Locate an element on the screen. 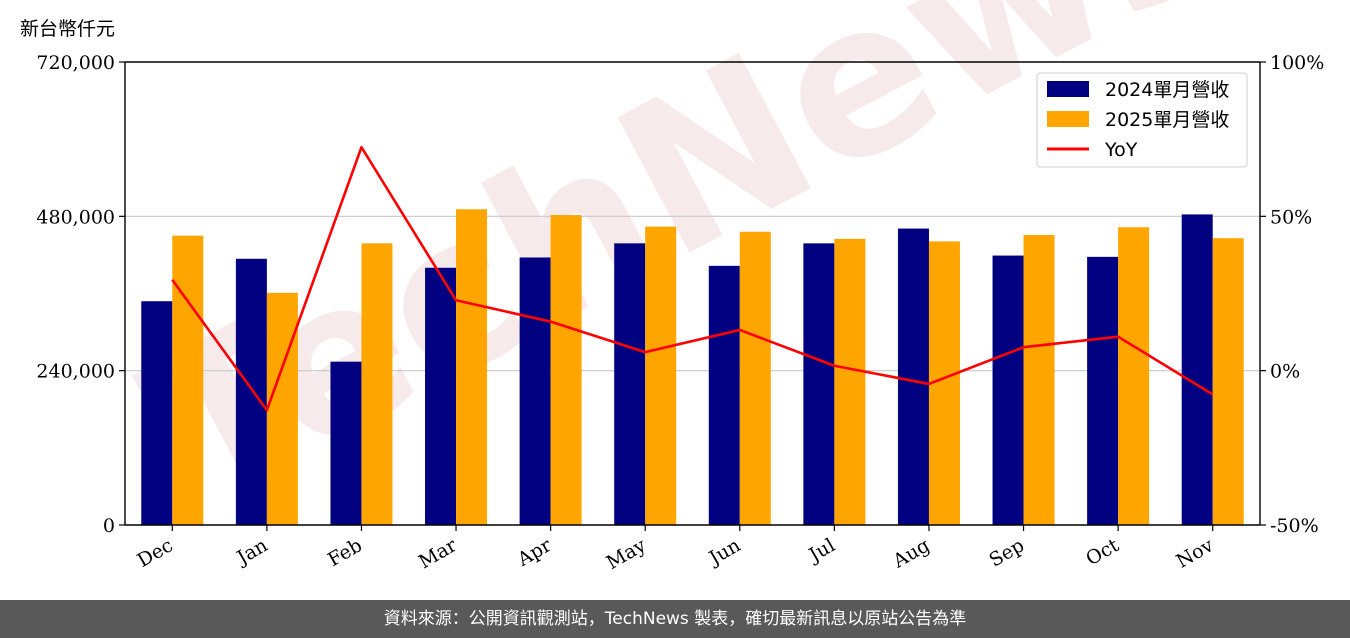 This screenshot has height=638, width=1350. left-tick-label: 480,000 is located at coordinates (75, 217).